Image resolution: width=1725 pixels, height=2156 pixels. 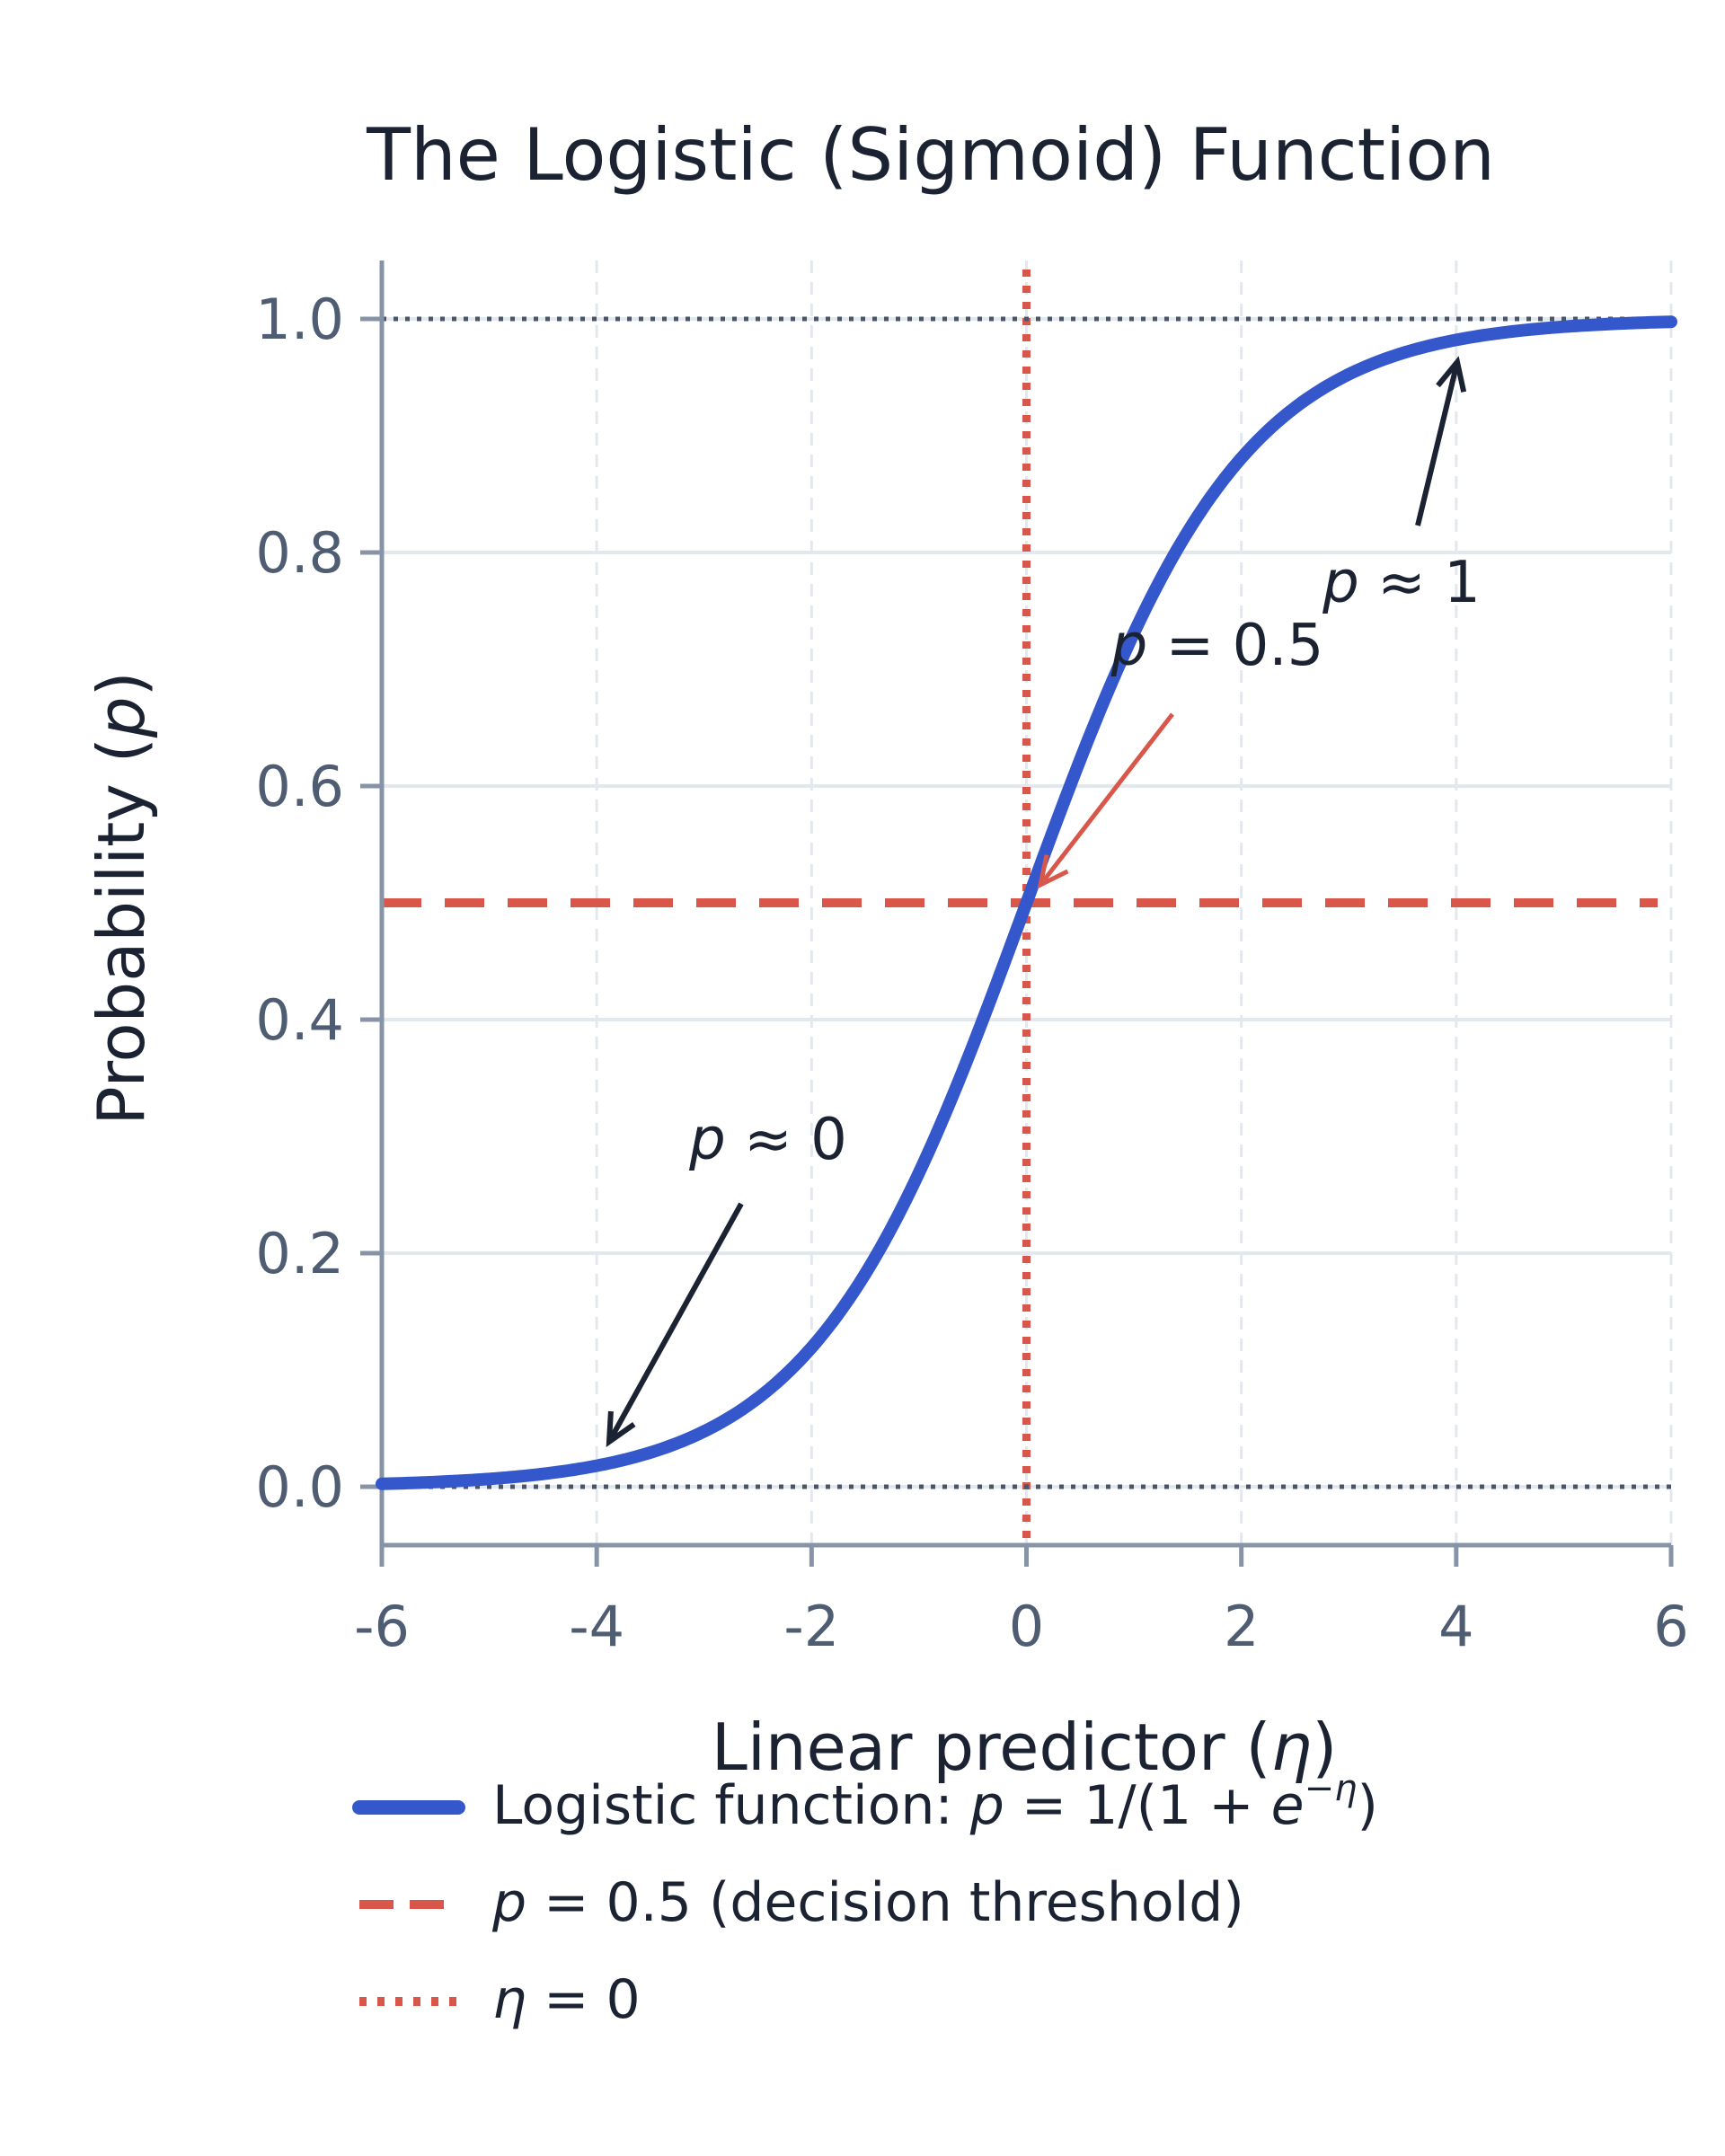 What do you see at coordinates (811, 1626) in the screenshot?
I see `x-tick-label: -2` at bounding box center [811, 1626].